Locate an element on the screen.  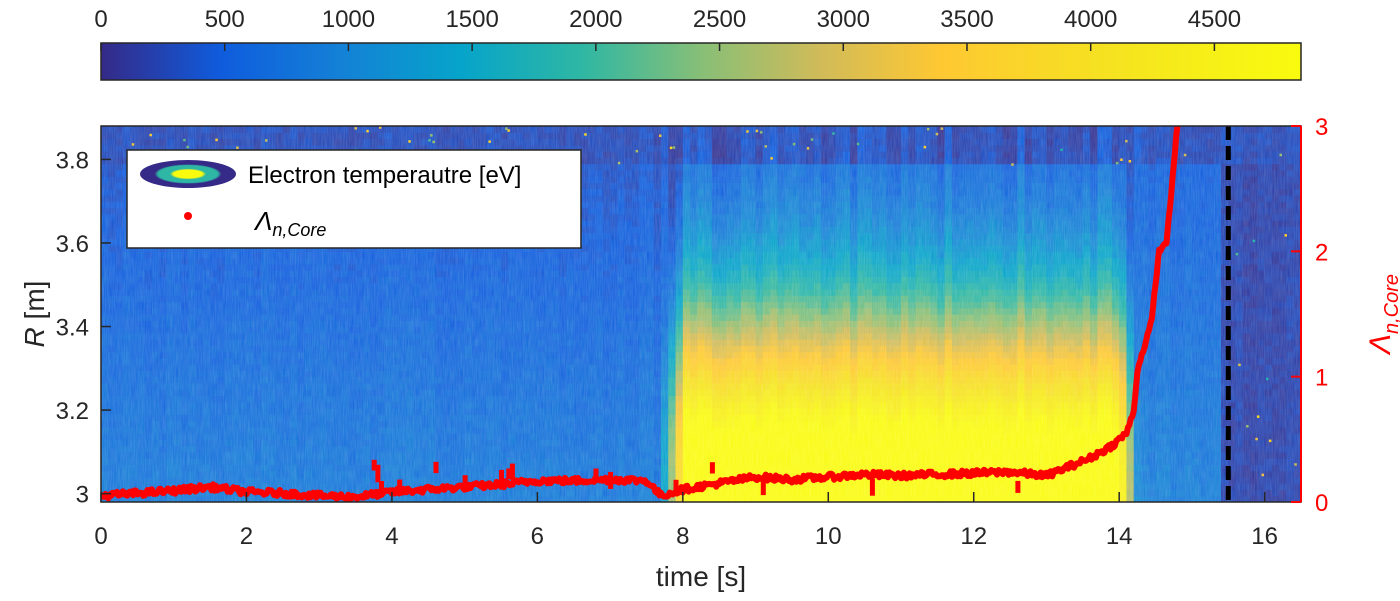
colorbar-tick-label: 3500 is located at coordinates (966, 19).